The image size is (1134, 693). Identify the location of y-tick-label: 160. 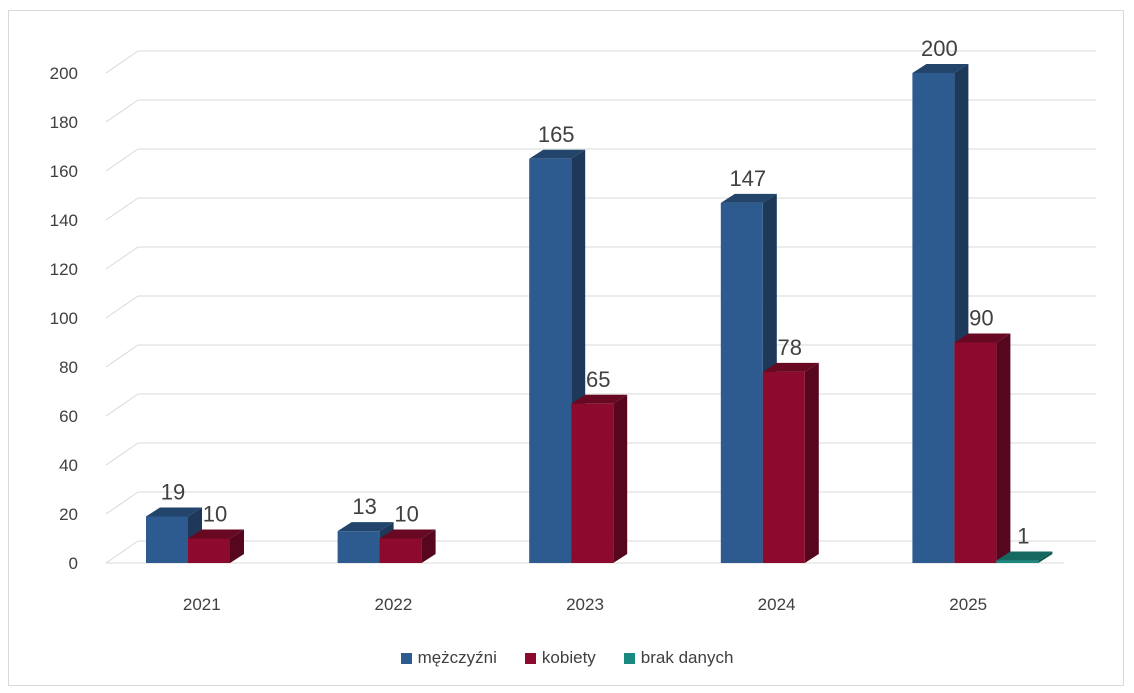
(64, 171).